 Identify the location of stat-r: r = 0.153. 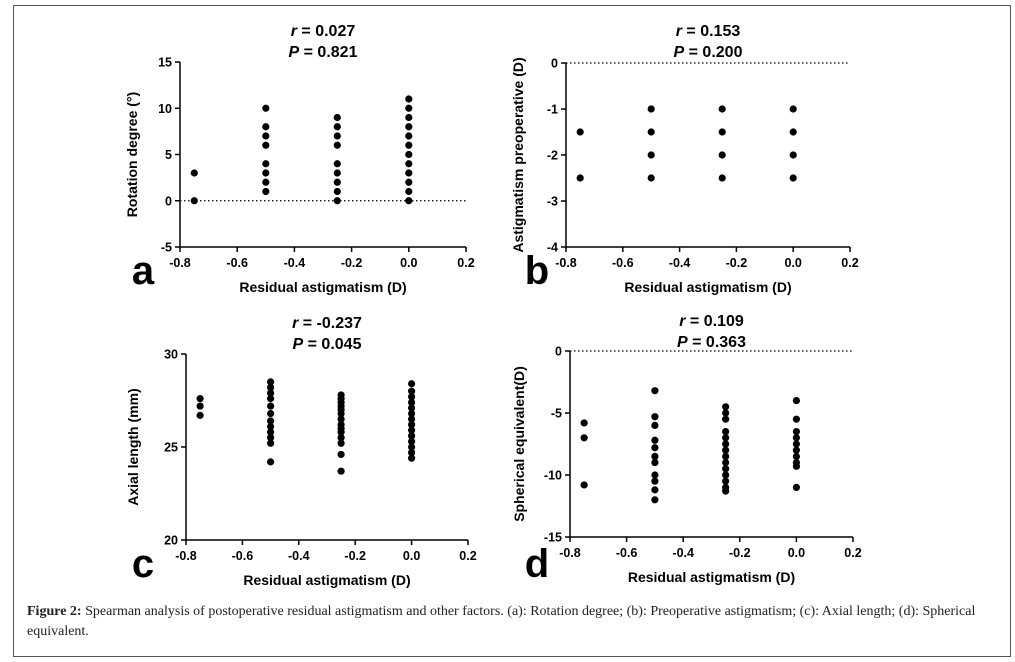
(708, 31).